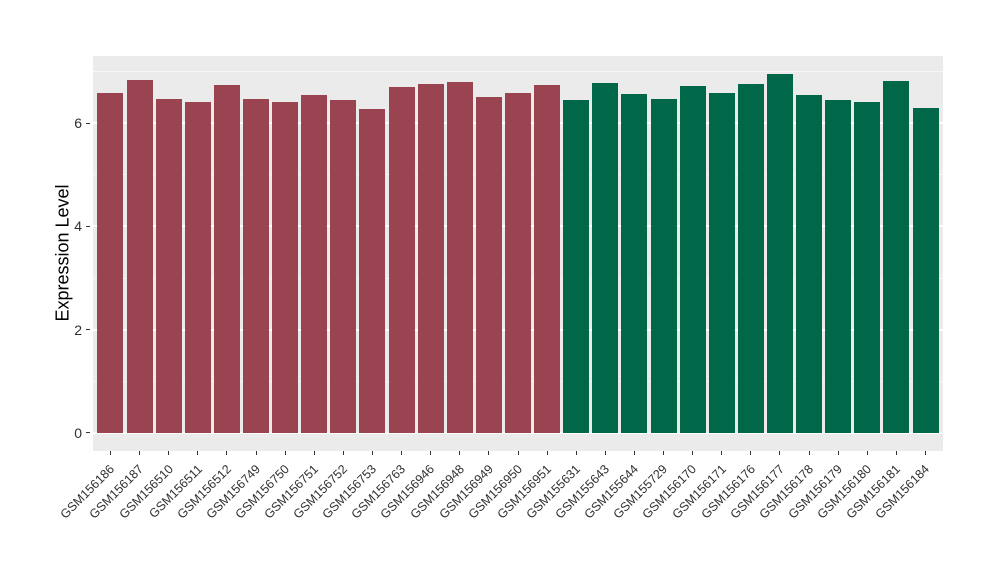  What do you see at coordinates (750, 258) in the screenshot?
I see `bar-GSM156176` at bounding box center [750, 258].